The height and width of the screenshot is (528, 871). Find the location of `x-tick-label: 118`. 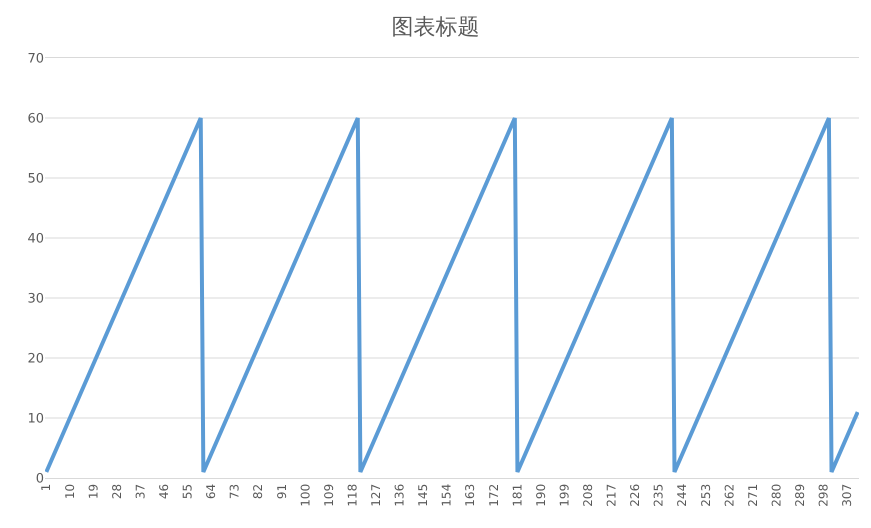

x-tick-label: 118 is located at coordinates (352, 495).